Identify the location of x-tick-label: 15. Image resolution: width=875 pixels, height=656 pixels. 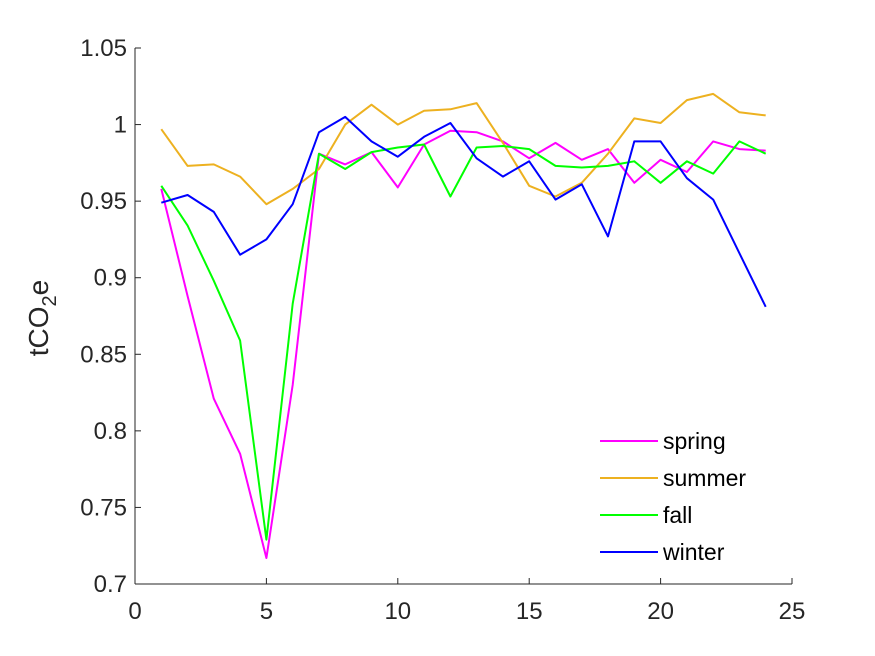
(529, 611).